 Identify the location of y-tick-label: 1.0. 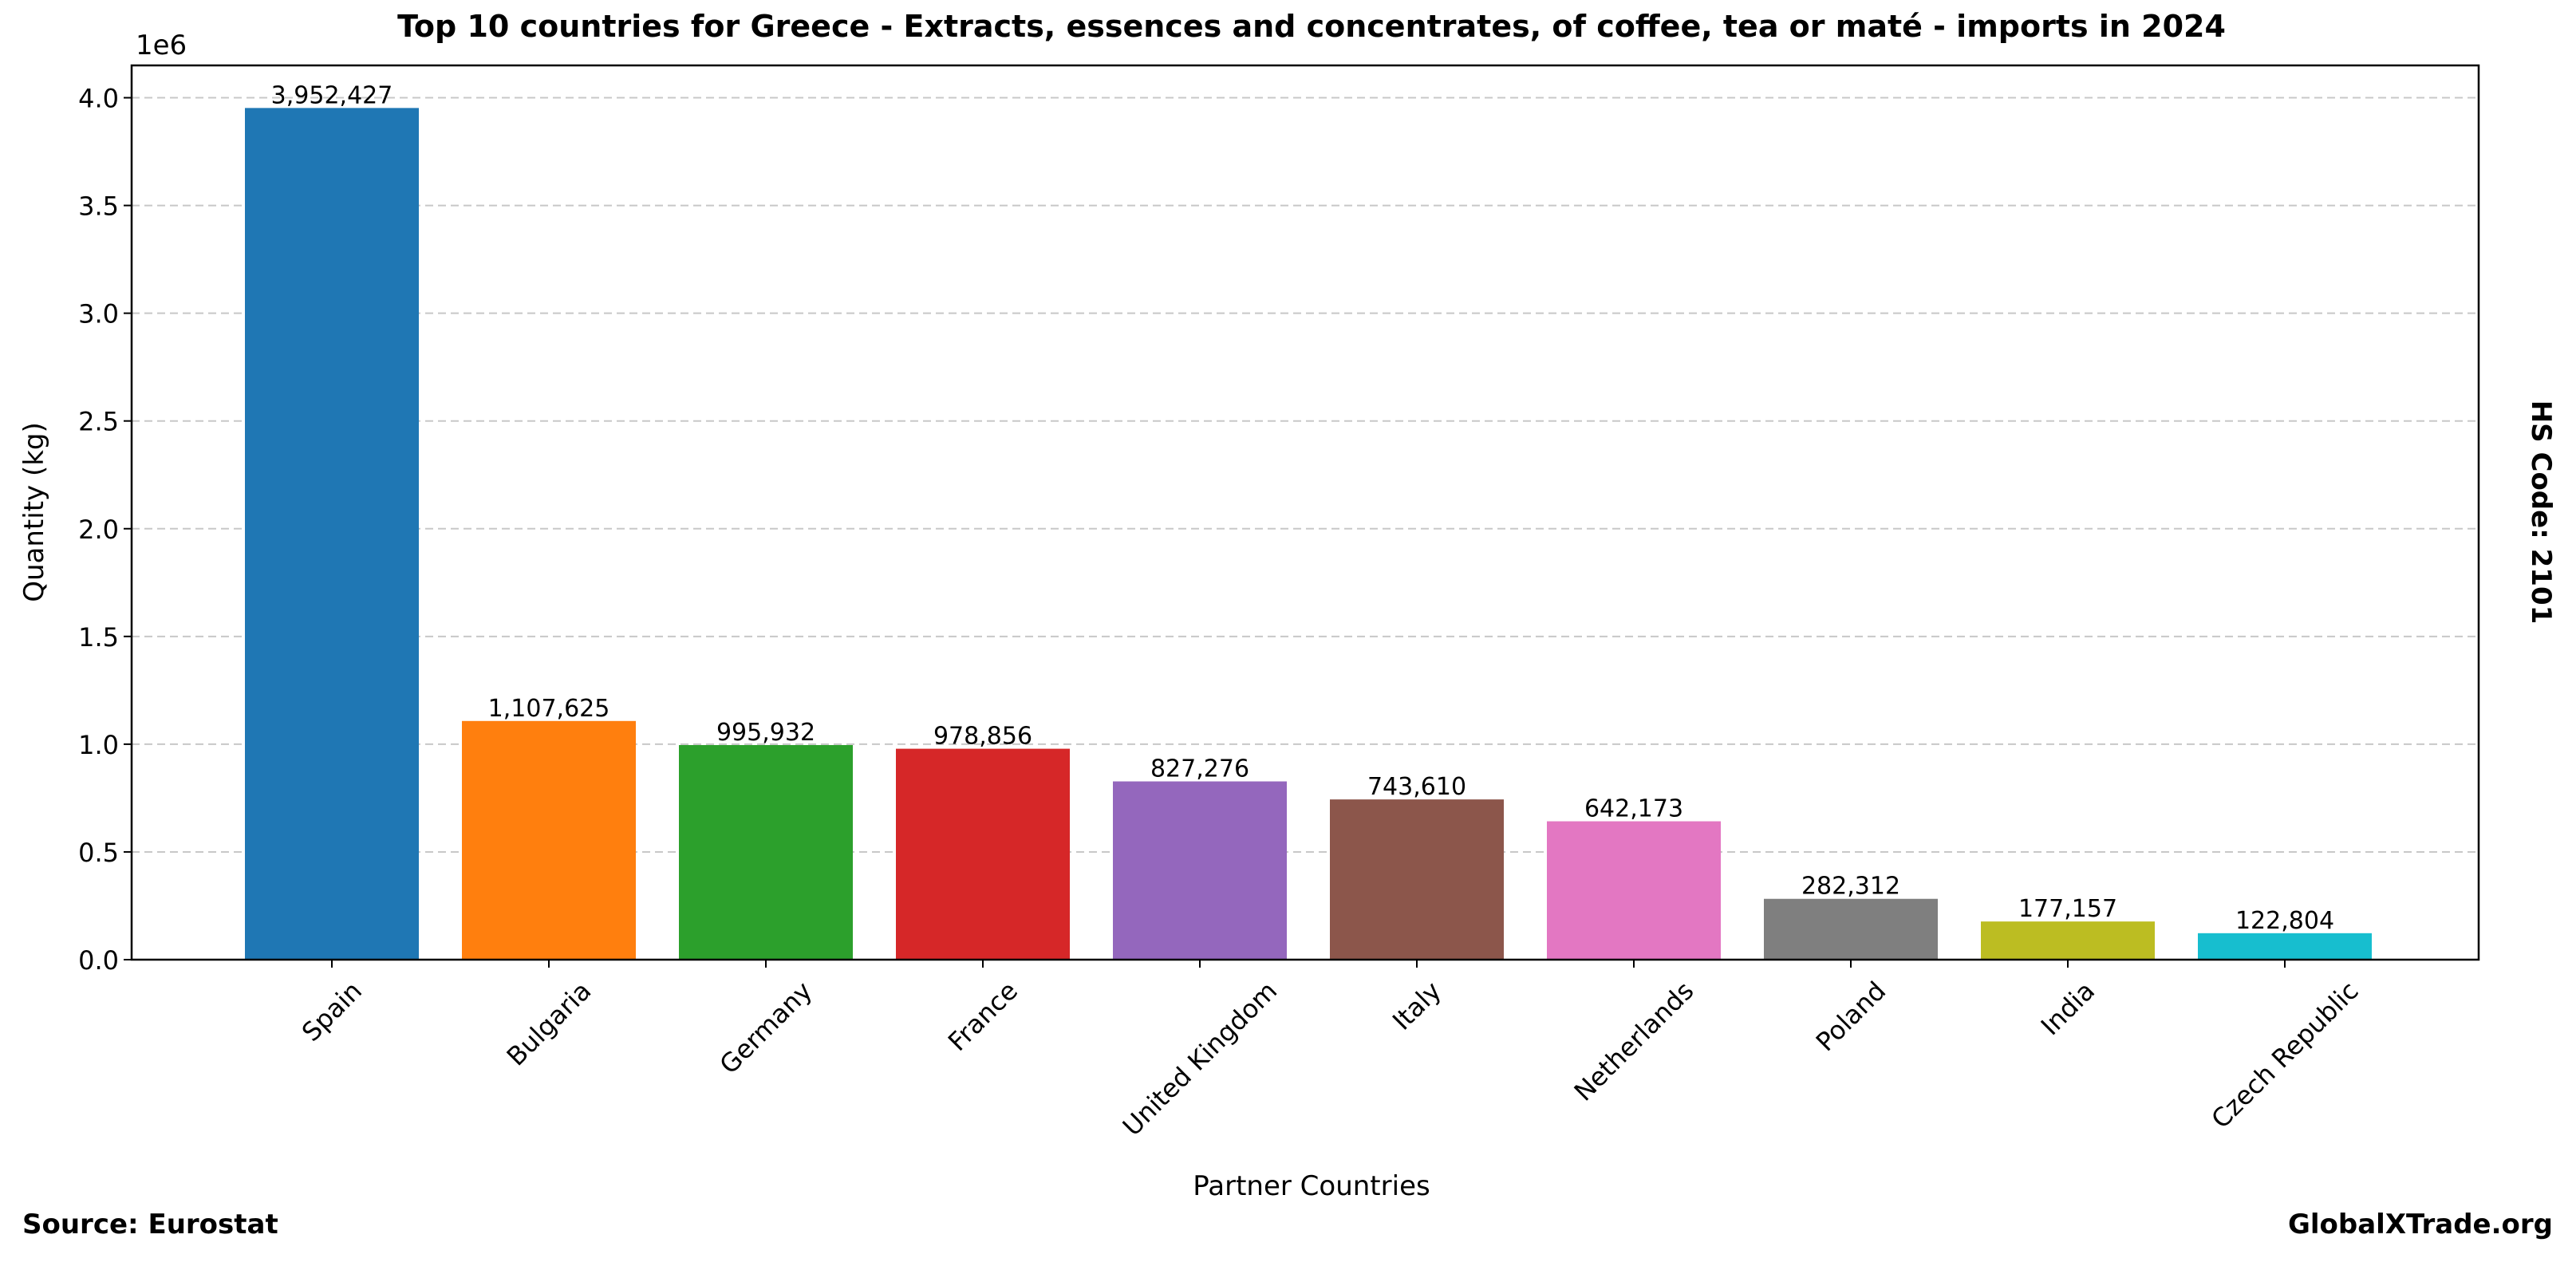
(99, 745).